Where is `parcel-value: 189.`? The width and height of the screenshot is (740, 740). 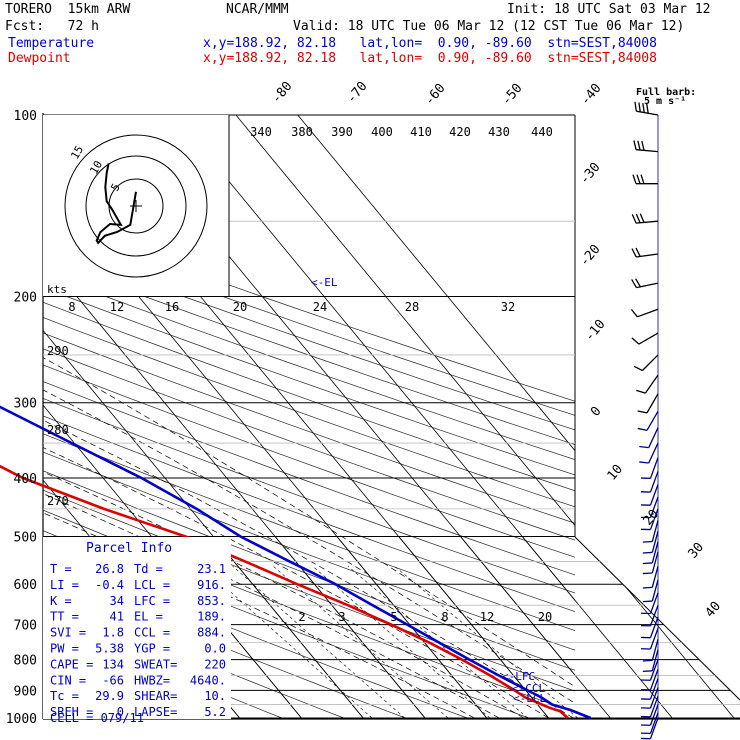 parcel-value: 189. is located at coordinates (211, 617).